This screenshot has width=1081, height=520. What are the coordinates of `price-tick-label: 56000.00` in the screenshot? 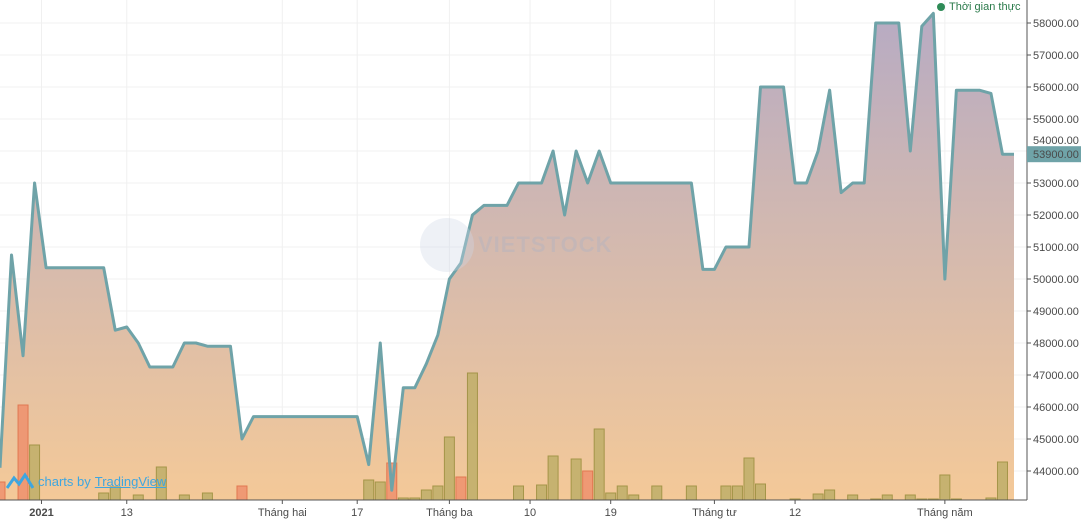 It's located at (1056, 88).